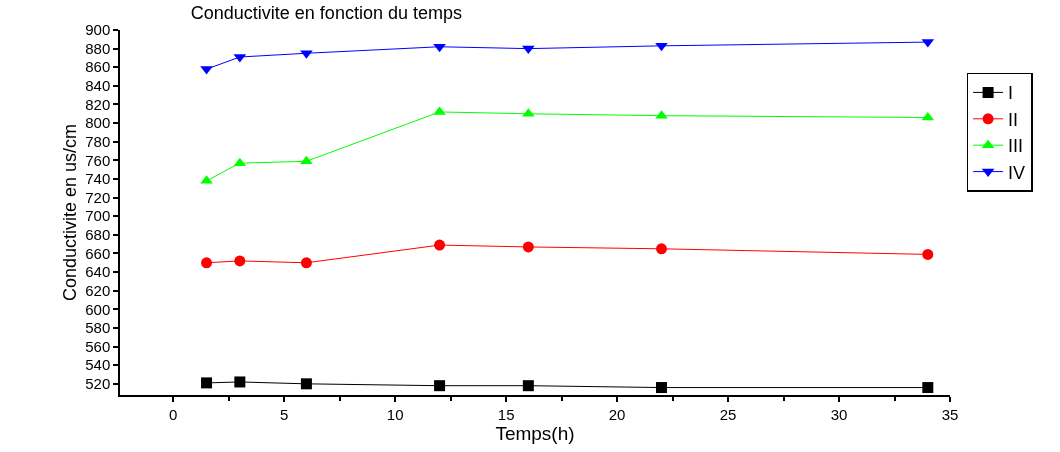  I want to click on y-tick-label: 860, so click(98, 67).